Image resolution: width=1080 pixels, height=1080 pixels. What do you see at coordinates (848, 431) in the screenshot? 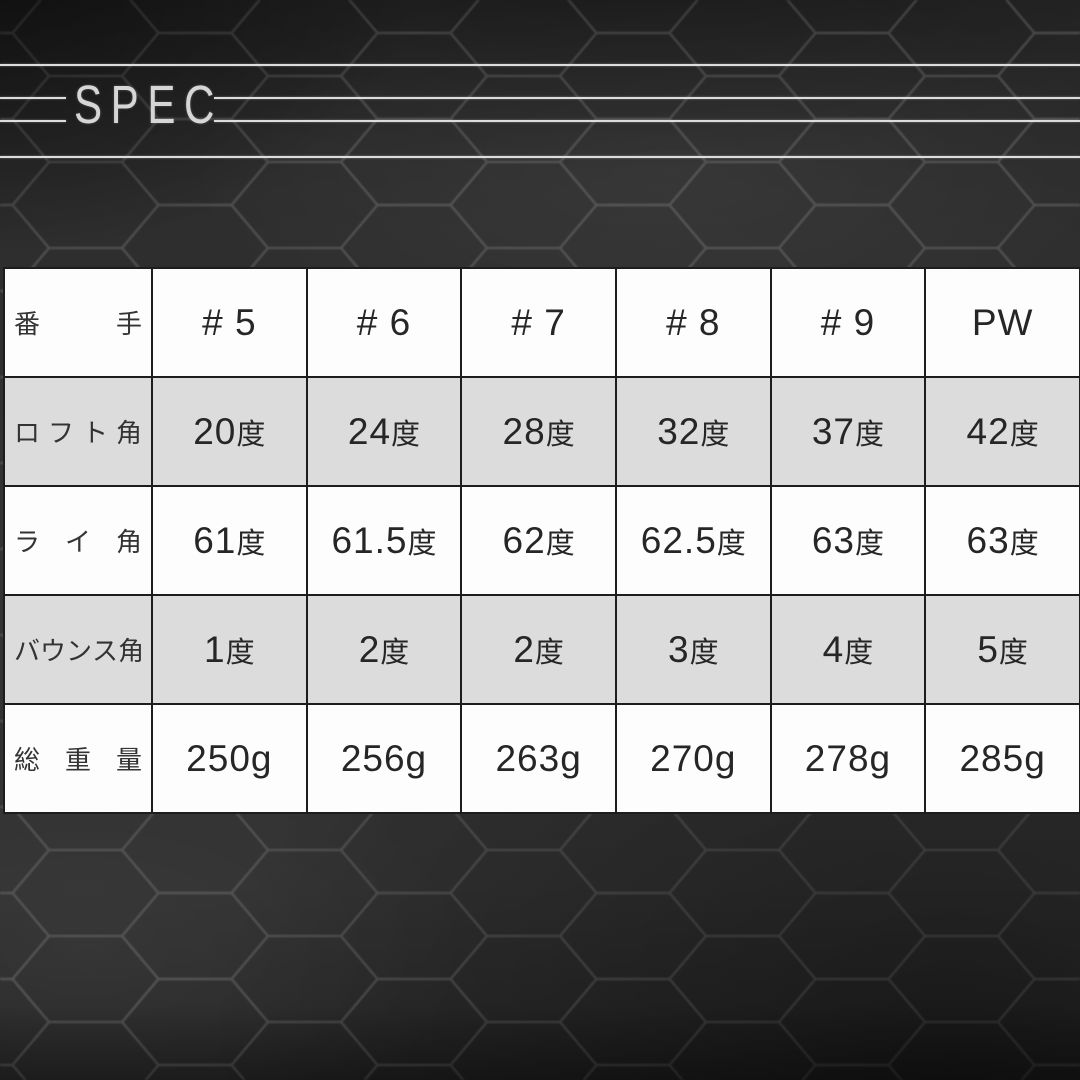
I see `spec-cell: 37度` at bounding box center [848, 431].